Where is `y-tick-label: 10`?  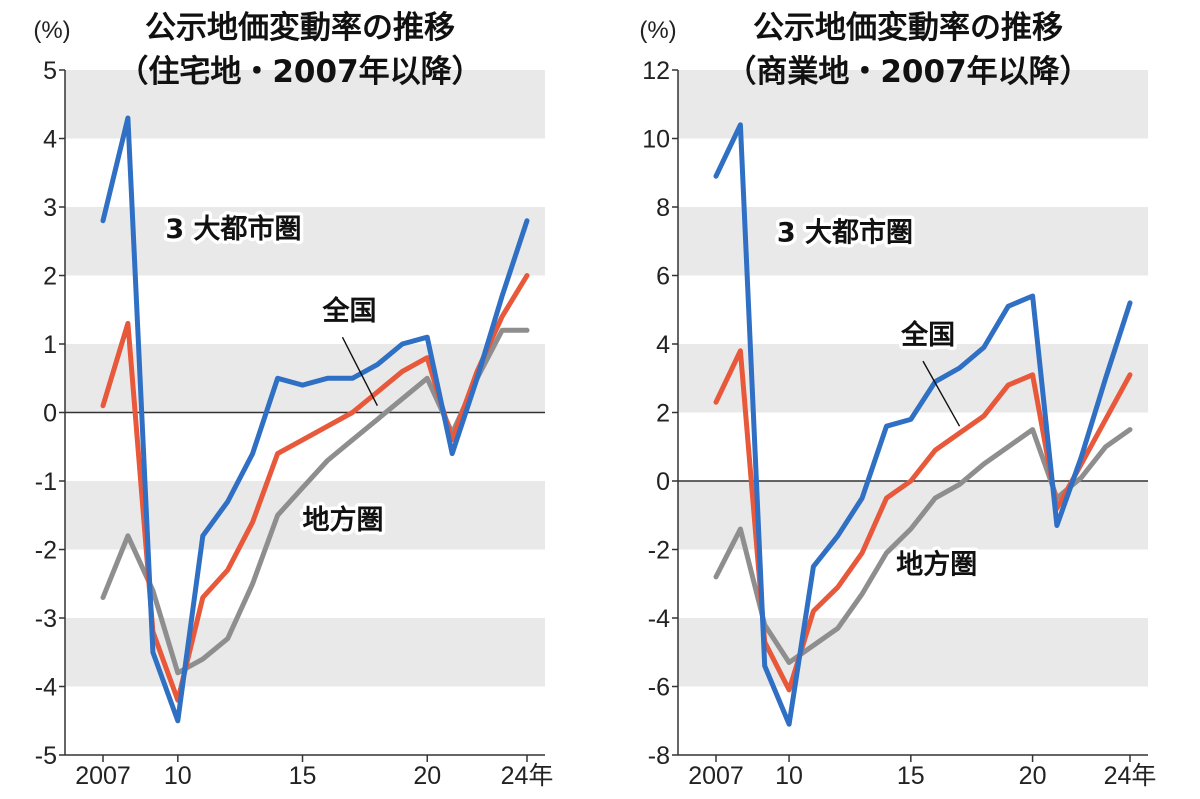
y-tick-label: 10 is located at coordinates (656, 140).